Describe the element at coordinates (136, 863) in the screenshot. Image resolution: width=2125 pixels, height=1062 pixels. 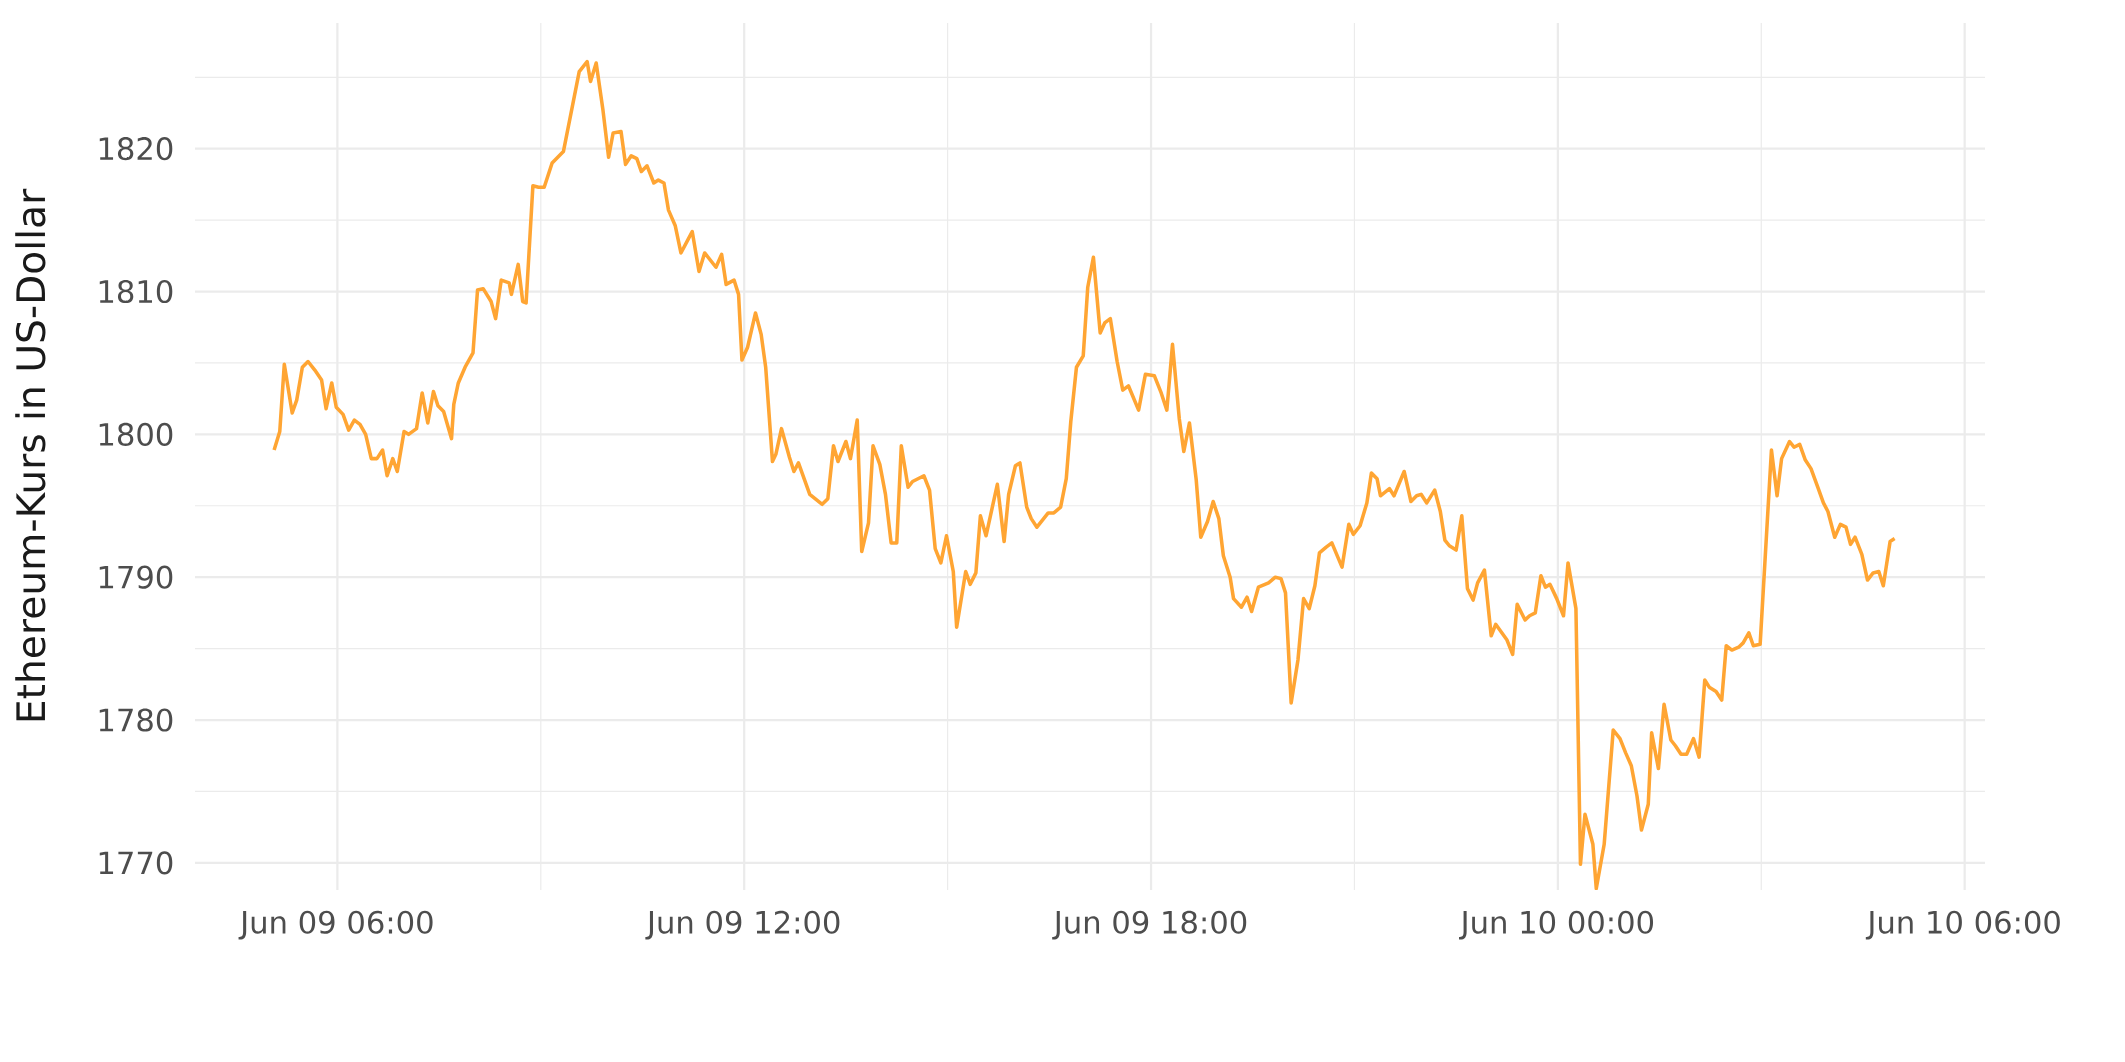
I see `y-tick-label: 1770` at that location.